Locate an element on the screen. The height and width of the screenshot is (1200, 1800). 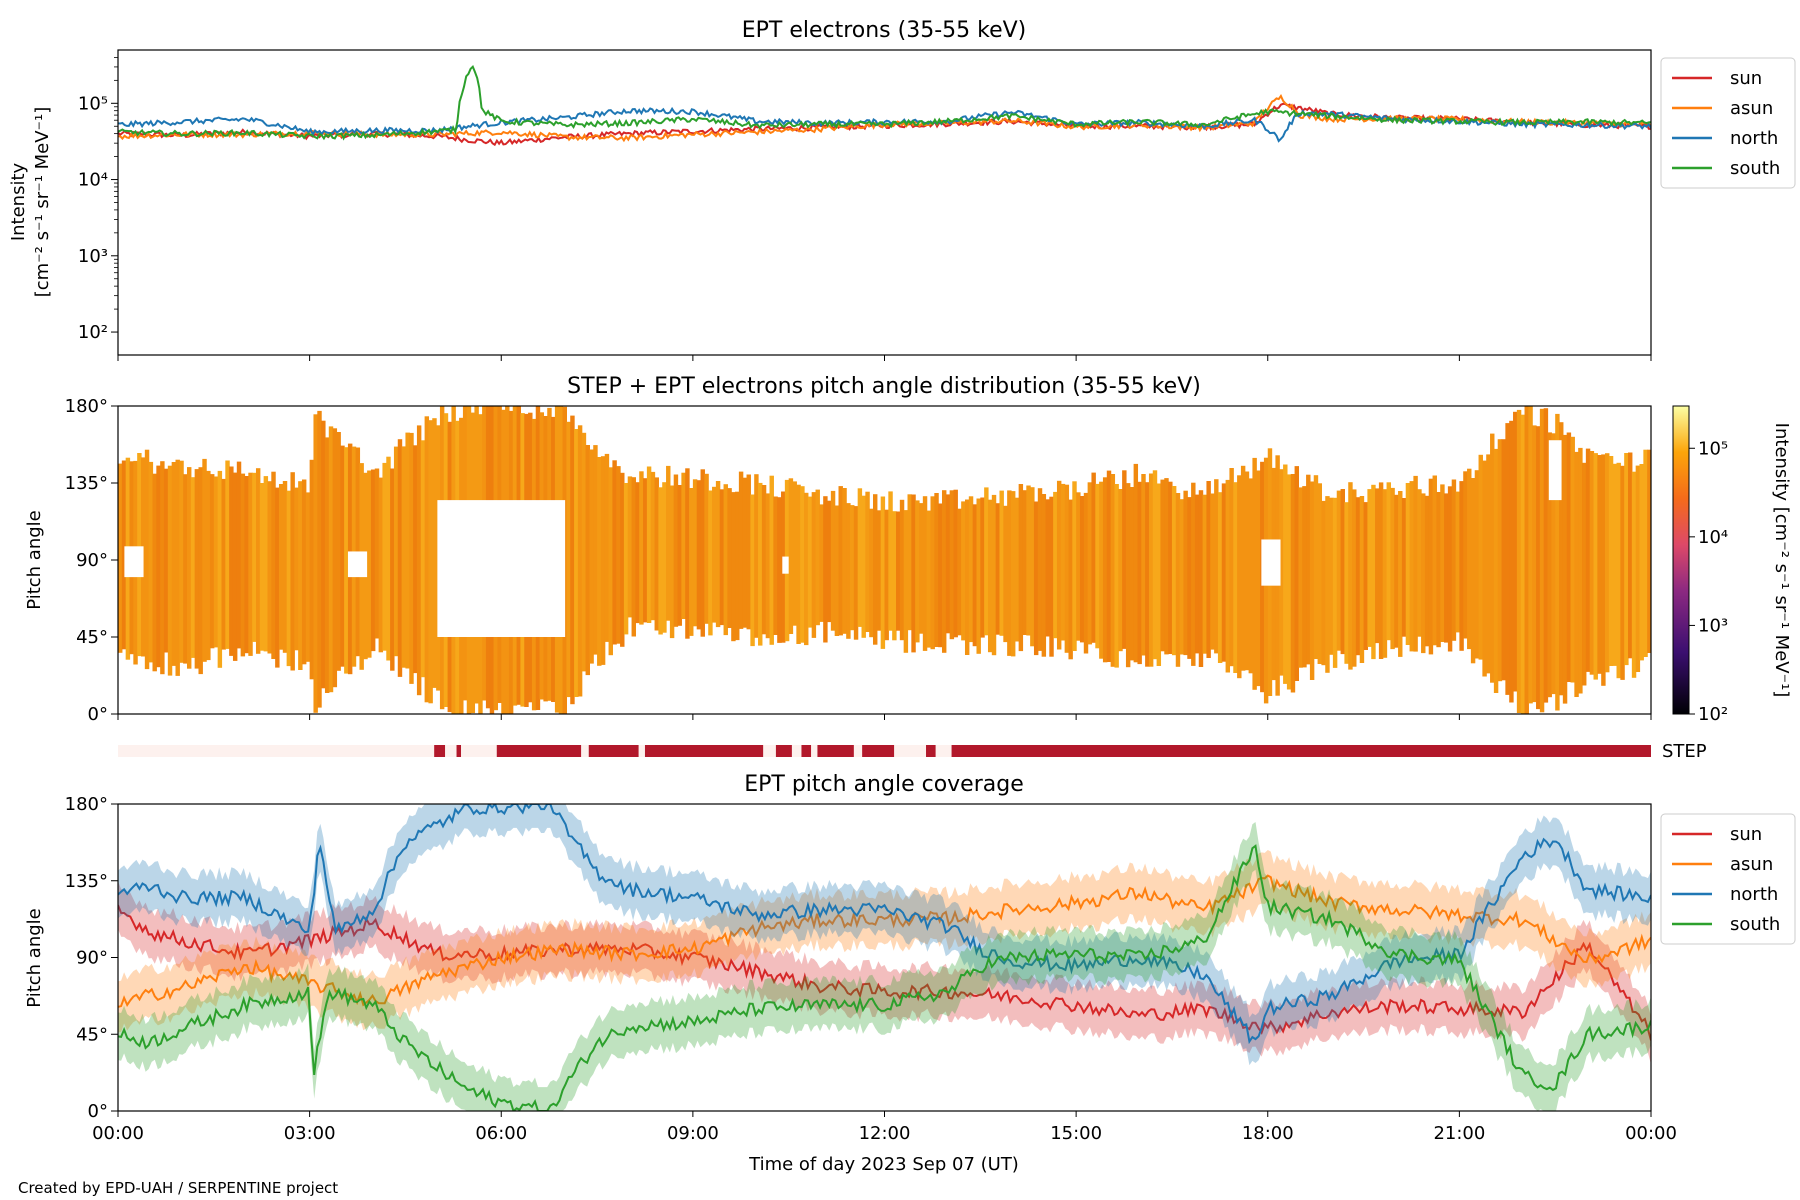
y-tick-label: 10³ is located at coordinates (93, 256).